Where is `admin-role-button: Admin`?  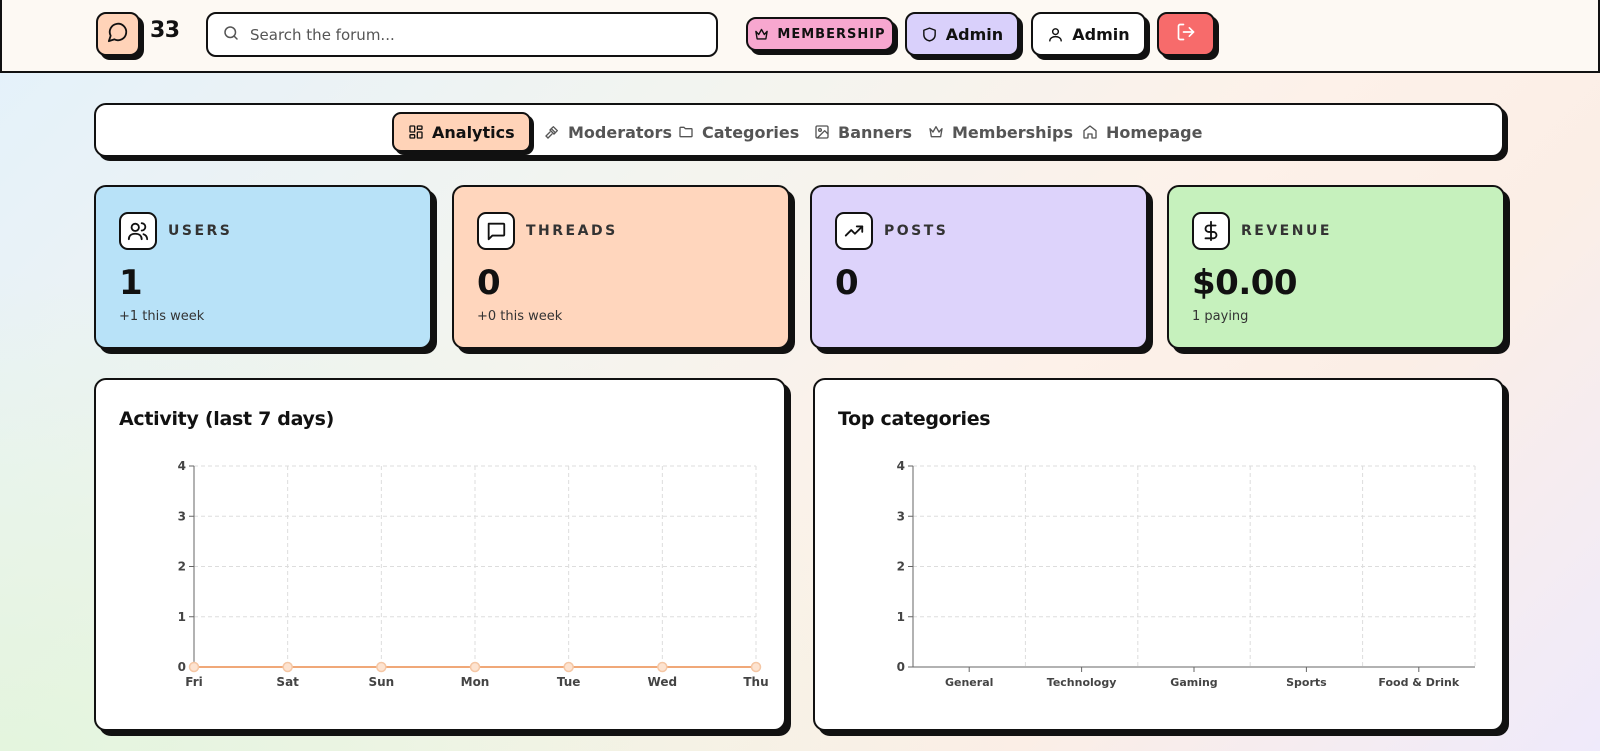
admin-role-button: Admin is located at coordinates (962, 34).